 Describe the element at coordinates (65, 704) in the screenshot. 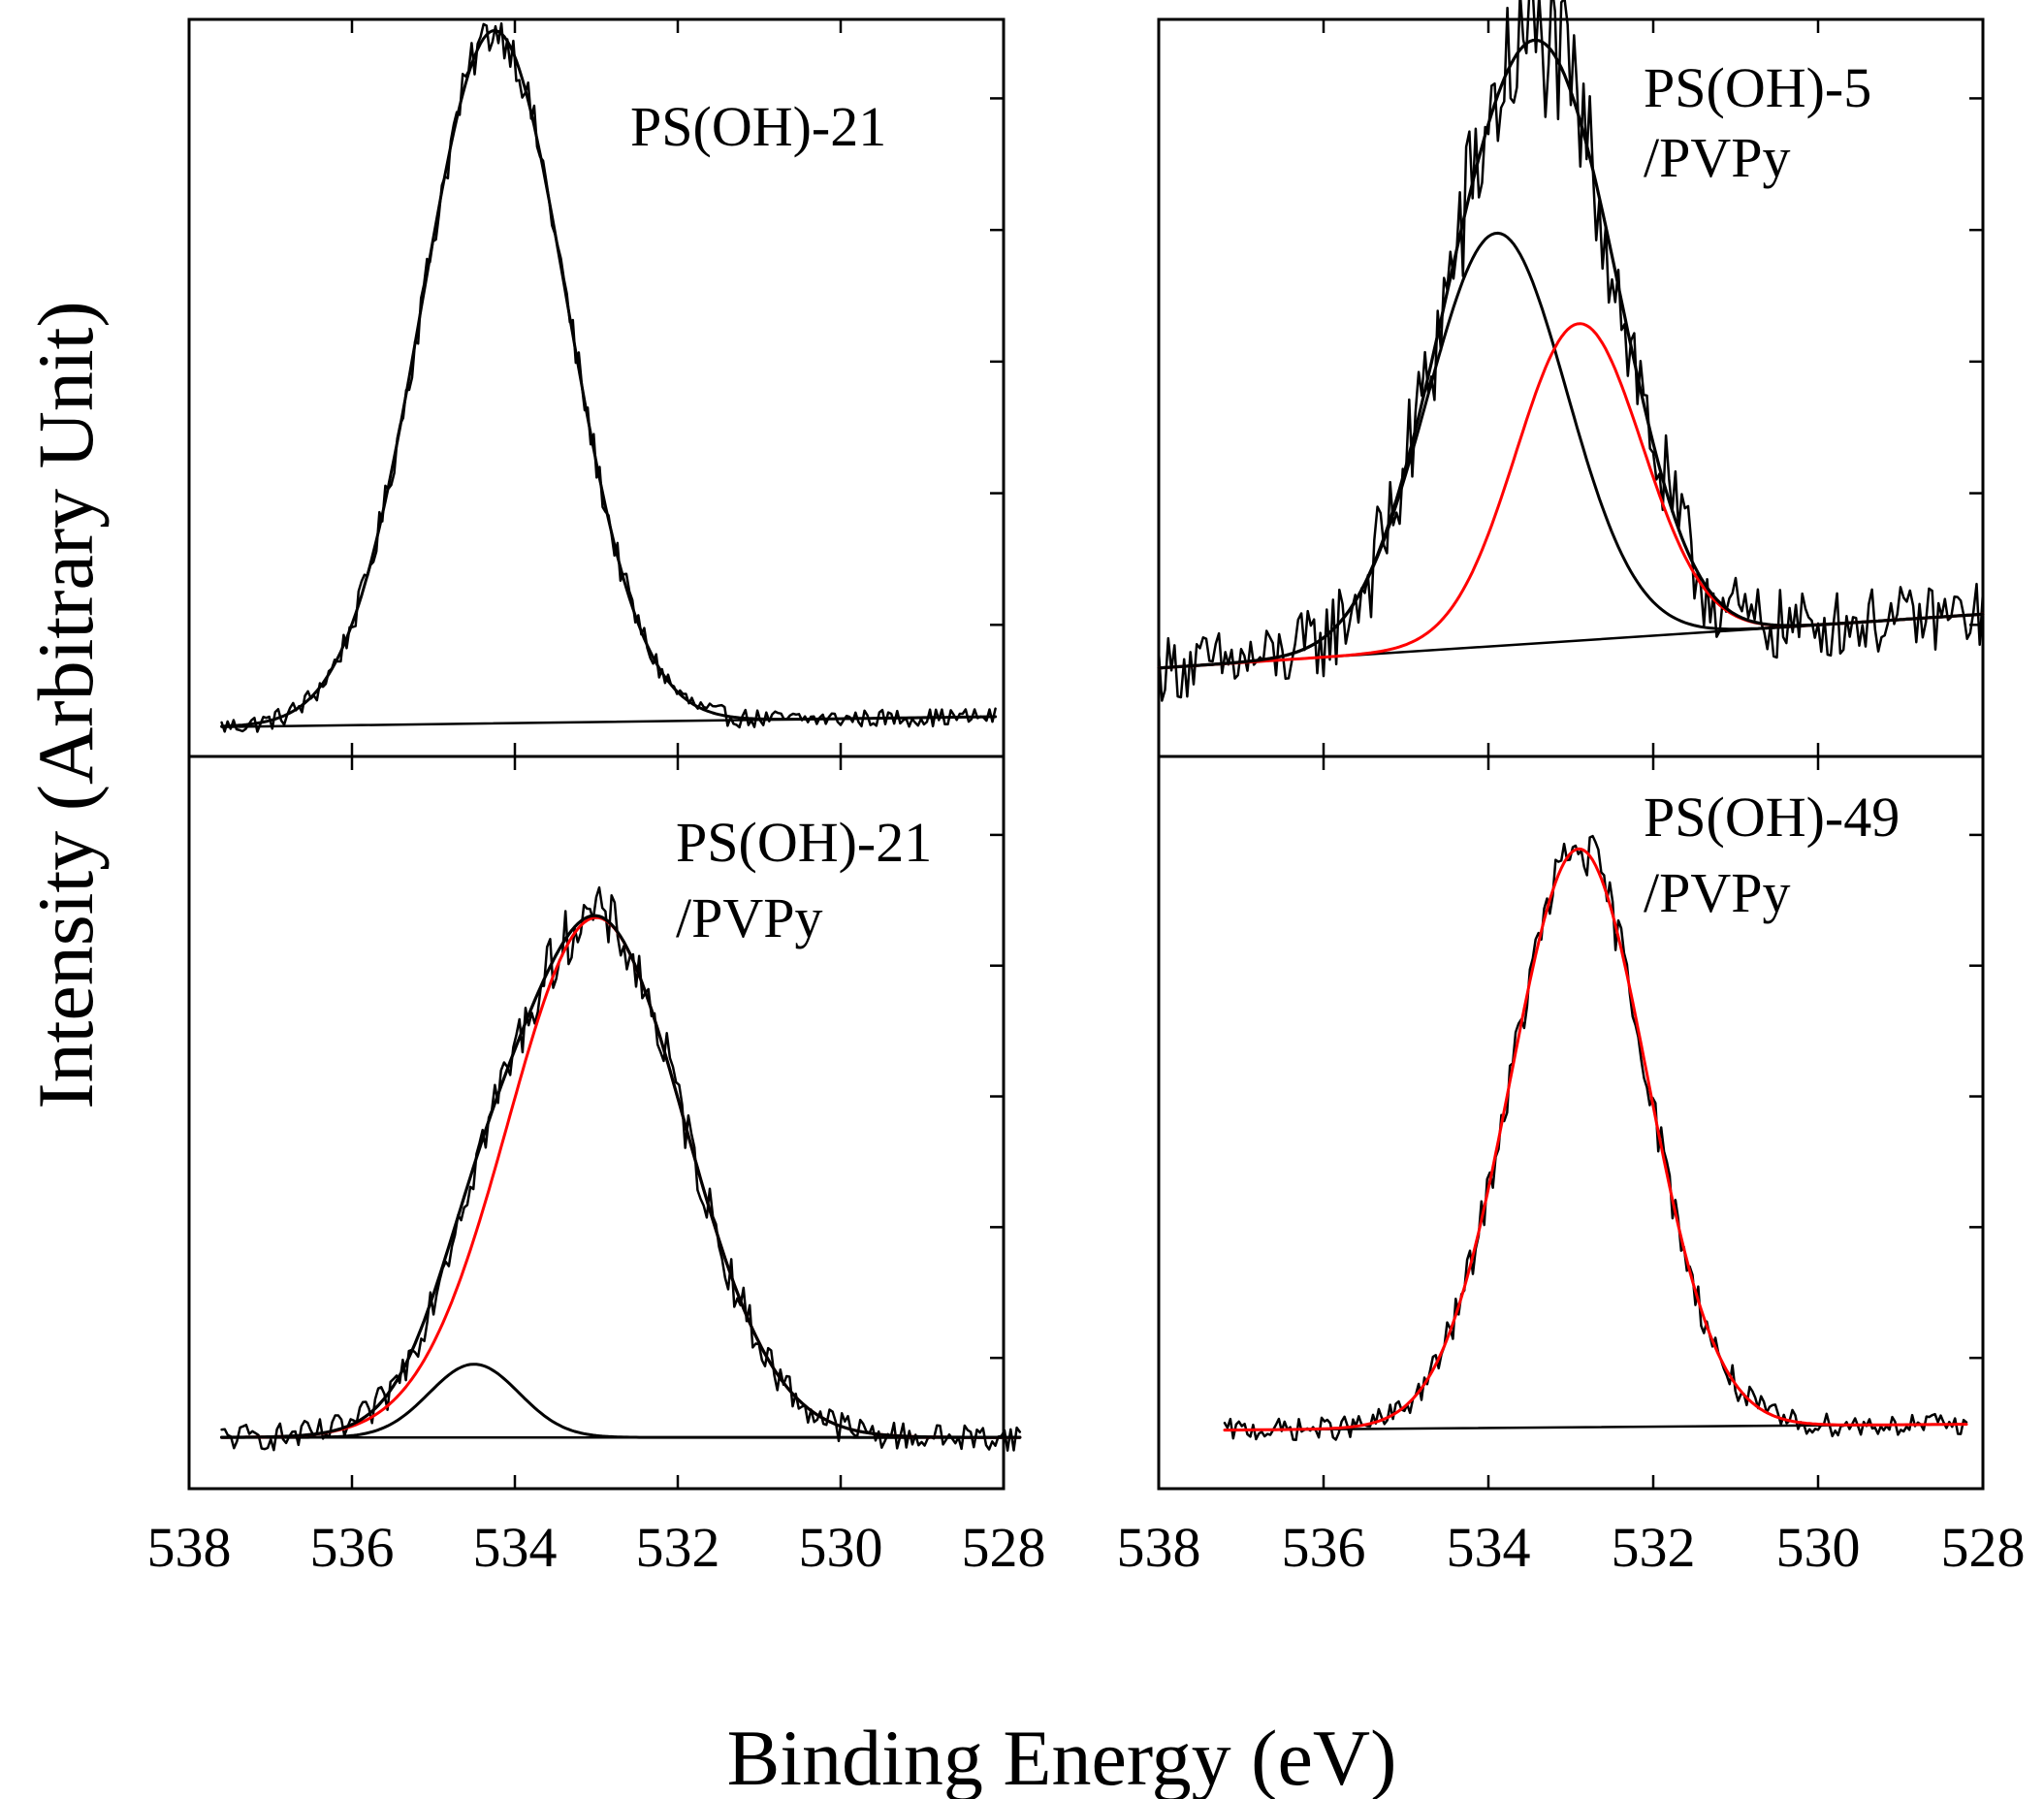

I see `y-axis-label: Intensity (Arbitrary Unit)` at that location.